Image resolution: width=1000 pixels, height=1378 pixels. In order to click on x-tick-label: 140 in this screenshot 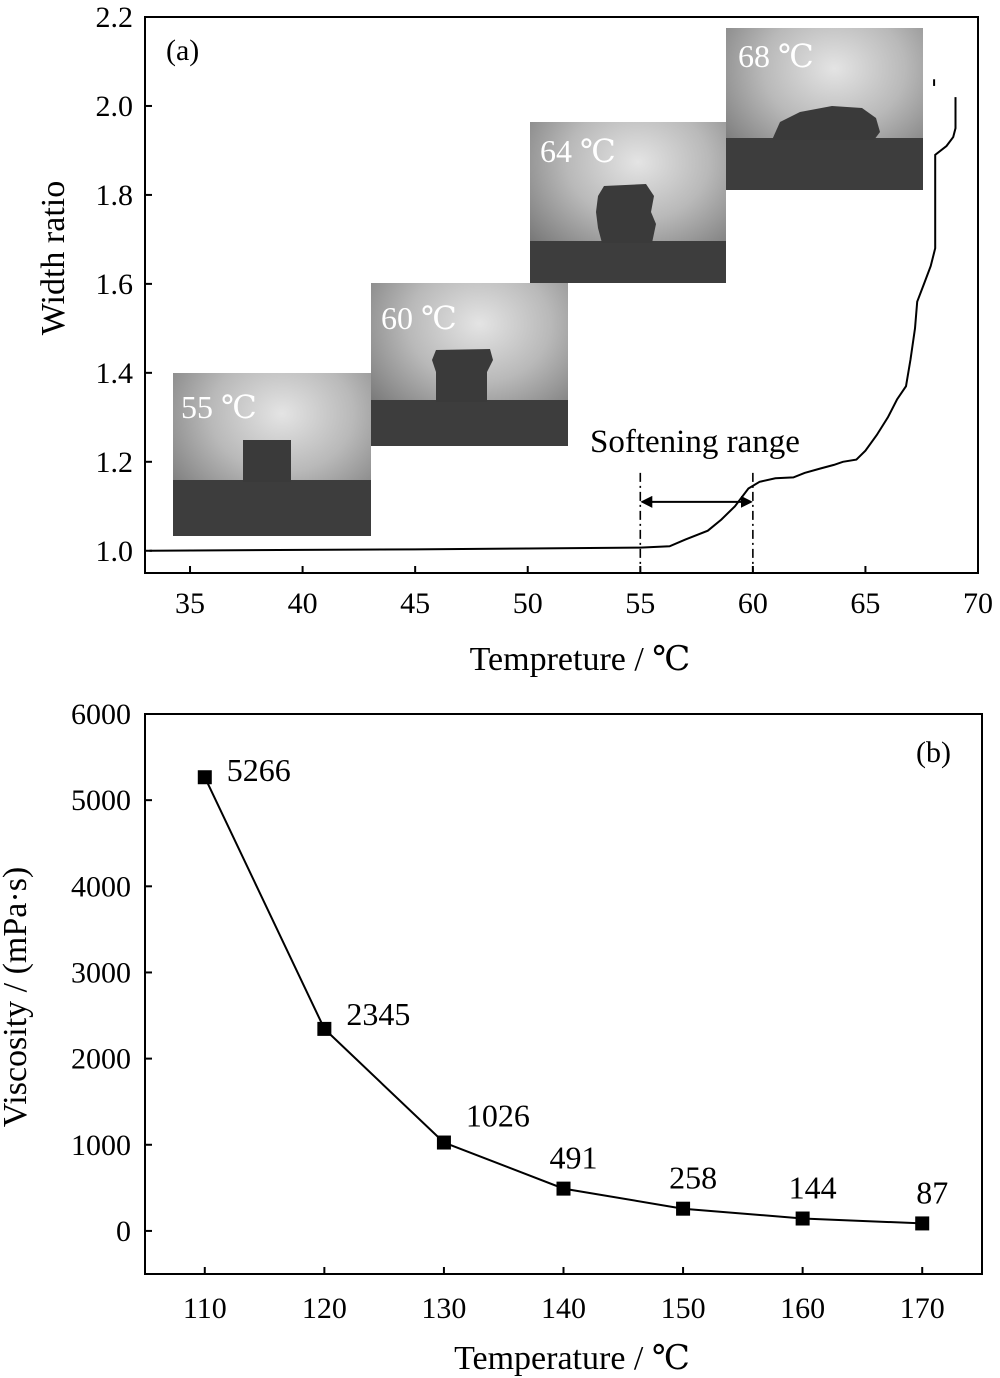, I will do `click(563, 1308)`.